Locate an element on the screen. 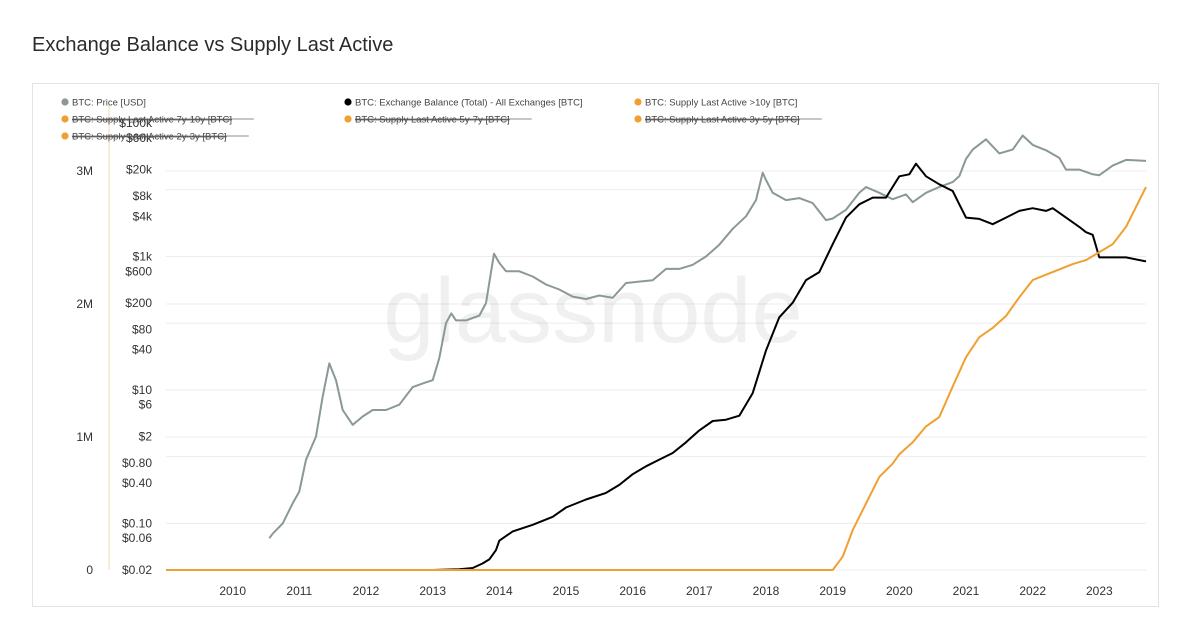 This screenshot has height=624, width=1192. price-axis-tick-label: $0.02 is located at coordinates (137, 570).